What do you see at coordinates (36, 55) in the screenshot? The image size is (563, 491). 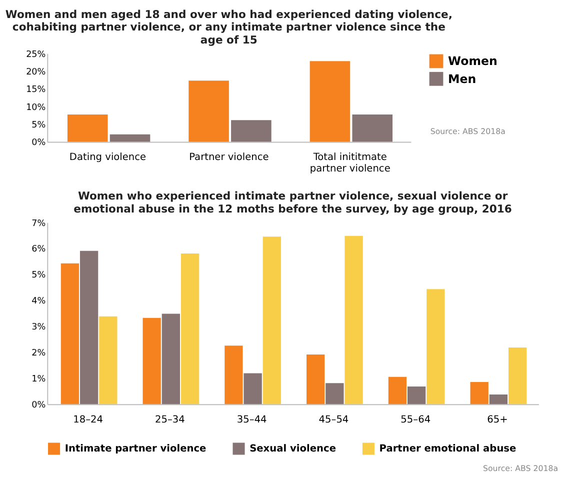 I see `y-tick-label: 25%` at bounding box center [36, 55].